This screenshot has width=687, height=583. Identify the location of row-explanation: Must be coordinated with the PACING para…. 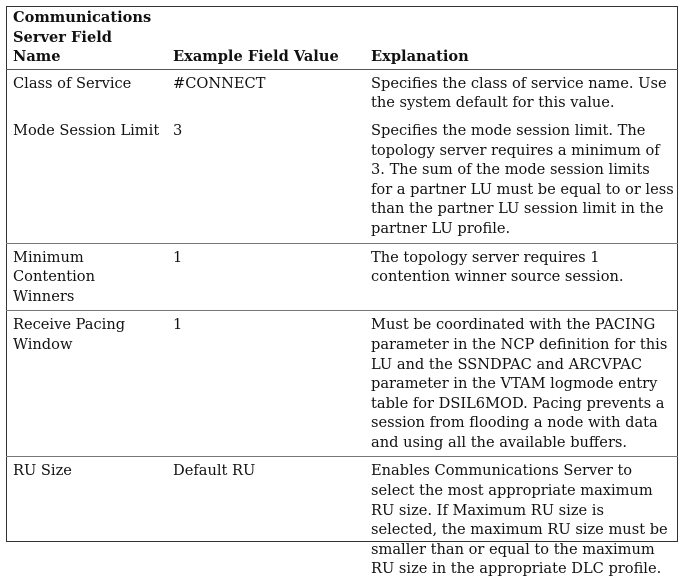
(521, 384).